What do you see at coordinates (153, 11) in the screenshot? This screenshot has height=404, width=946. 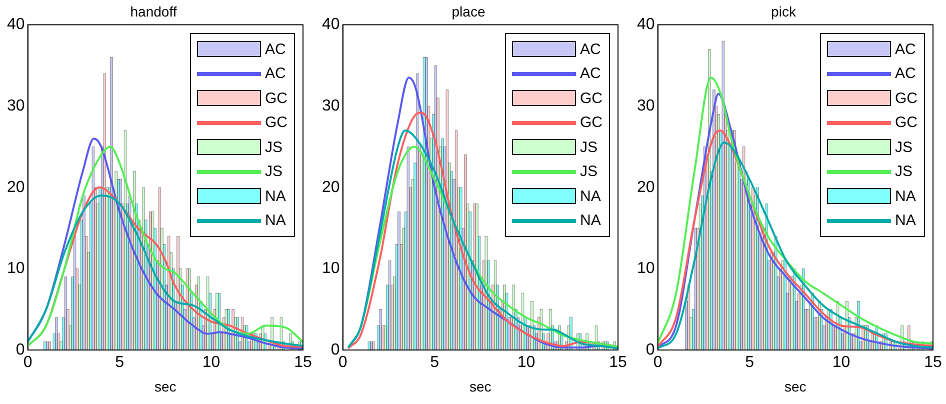 I see `chart-title: handoff` at bounding box center [153, 11].